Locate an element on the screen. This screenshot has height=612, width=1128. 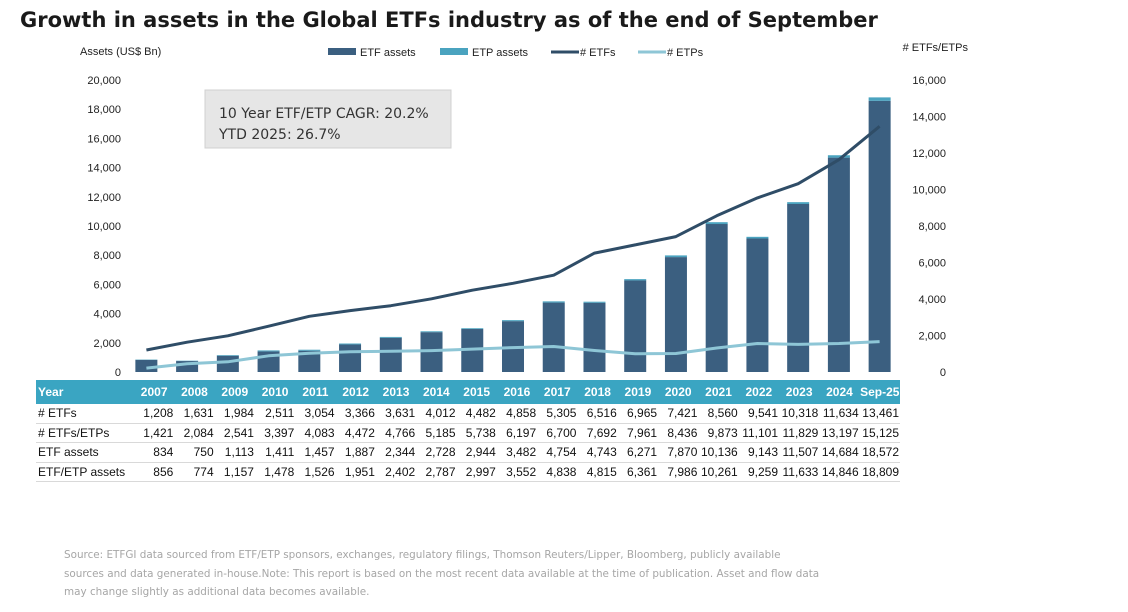
table-cell: 4,083 is located at coordinates (315, 433).